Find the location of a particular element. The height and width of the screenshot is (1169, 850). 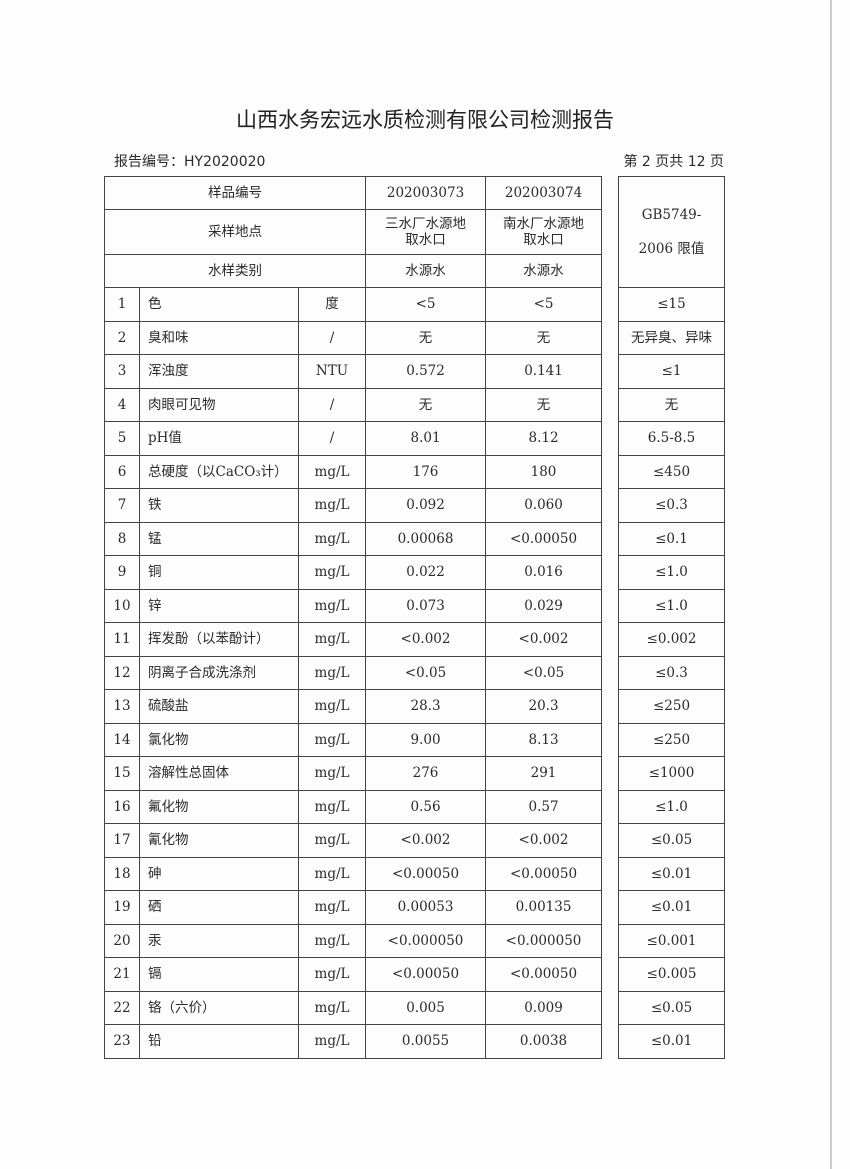

table-row: 16 氟化物 mg/L 0.56 0.57 is located at coordinates (353, 806).